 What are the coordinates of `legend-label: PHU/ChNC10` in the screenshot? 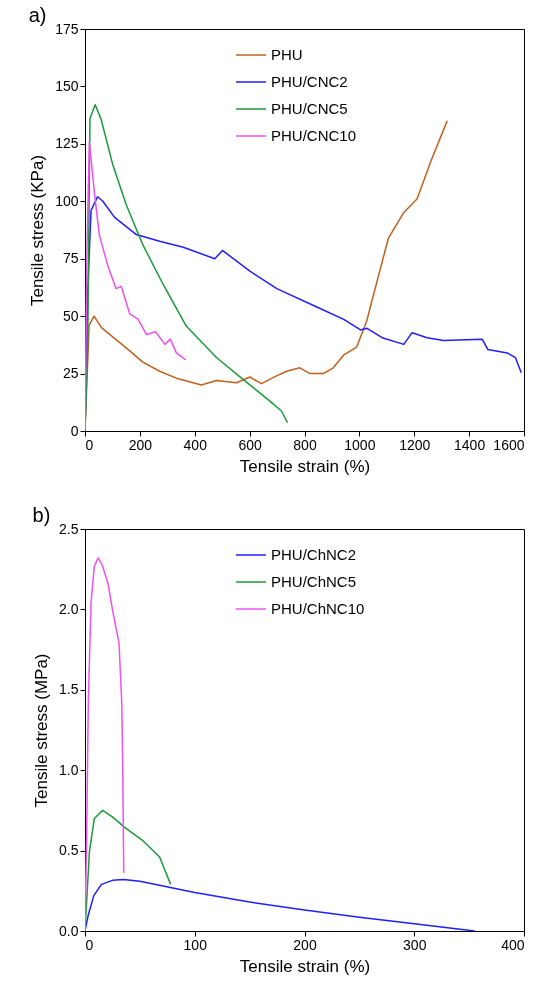 It's located at (318, 608).